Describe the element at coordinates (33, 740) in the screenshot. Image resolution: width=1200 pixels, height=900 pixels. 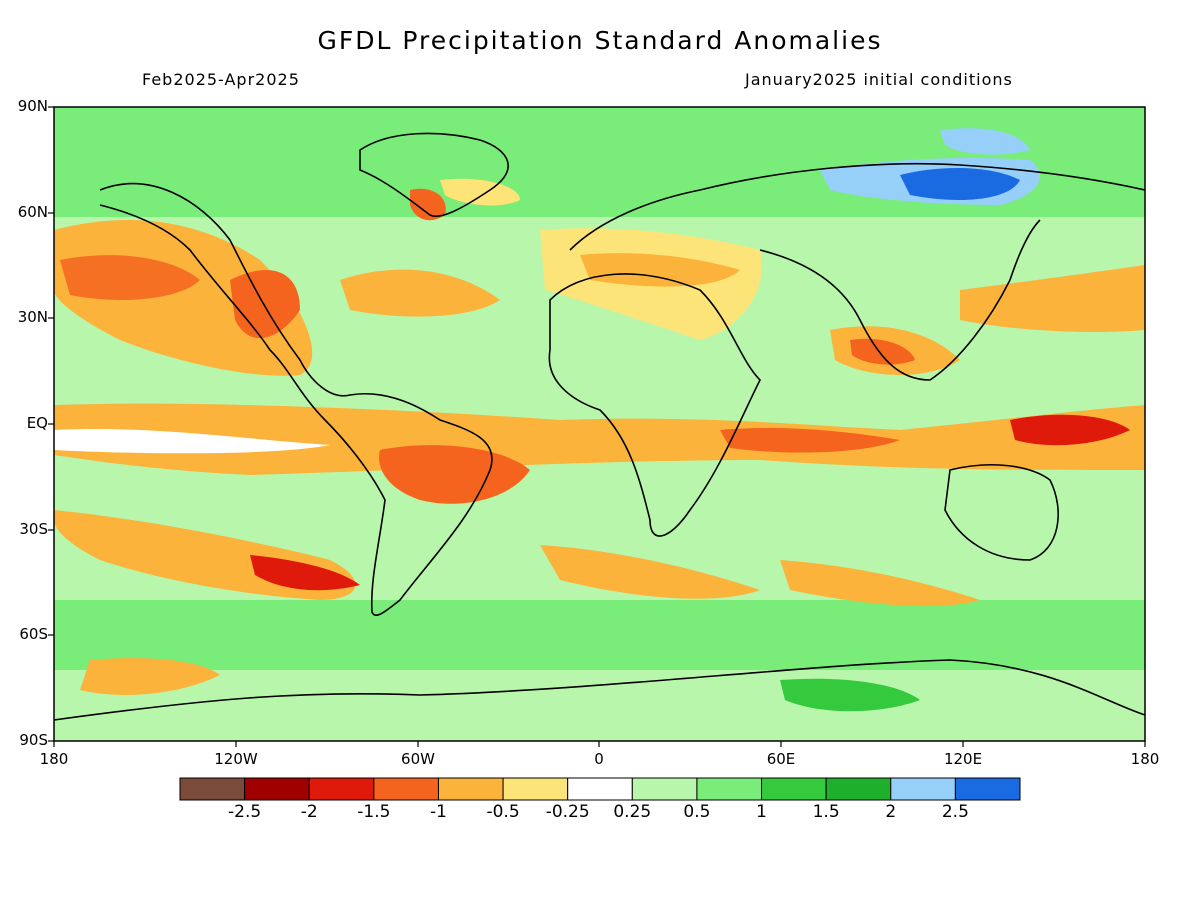
I see `lat-label-90s: 90S` at that location.